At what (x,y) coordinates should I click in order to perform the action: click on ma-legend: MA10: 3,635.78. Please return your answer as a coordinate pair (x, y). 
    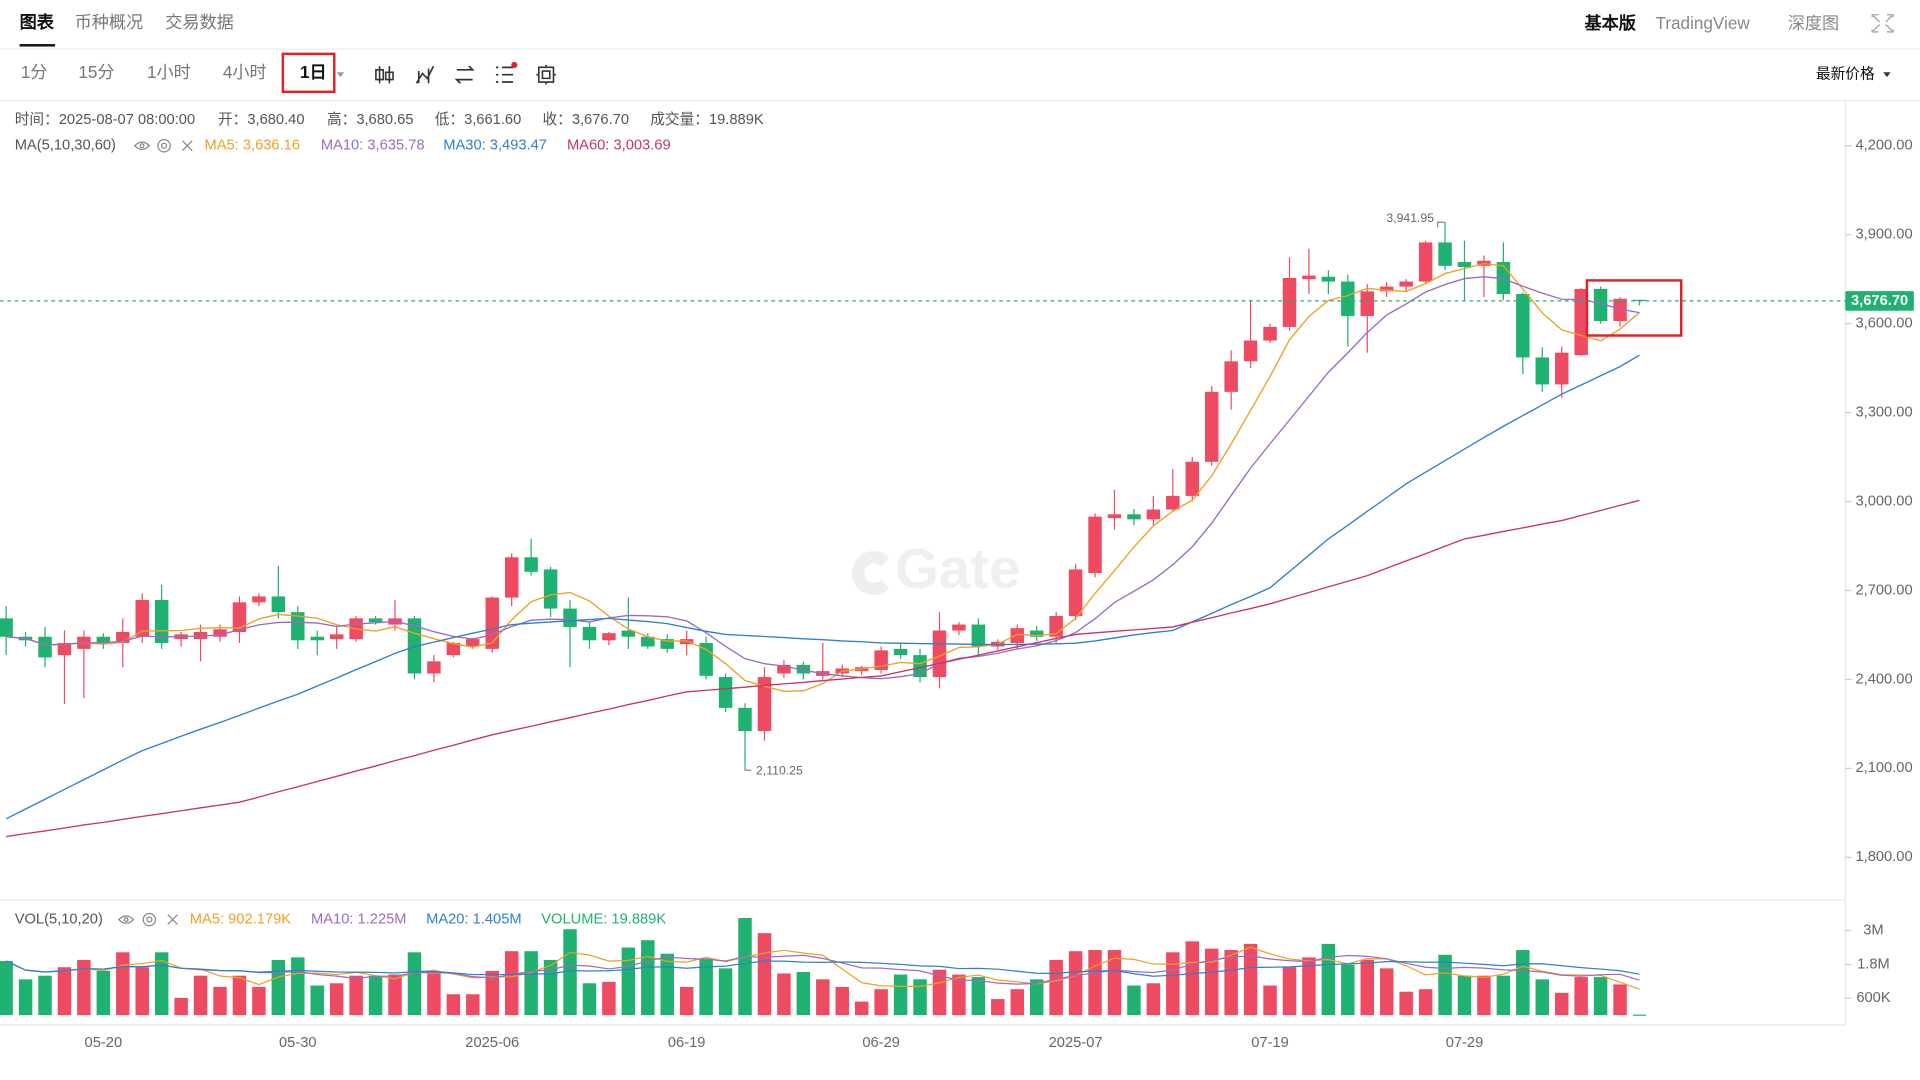
    Looking at the image, I should click on (373, 146).